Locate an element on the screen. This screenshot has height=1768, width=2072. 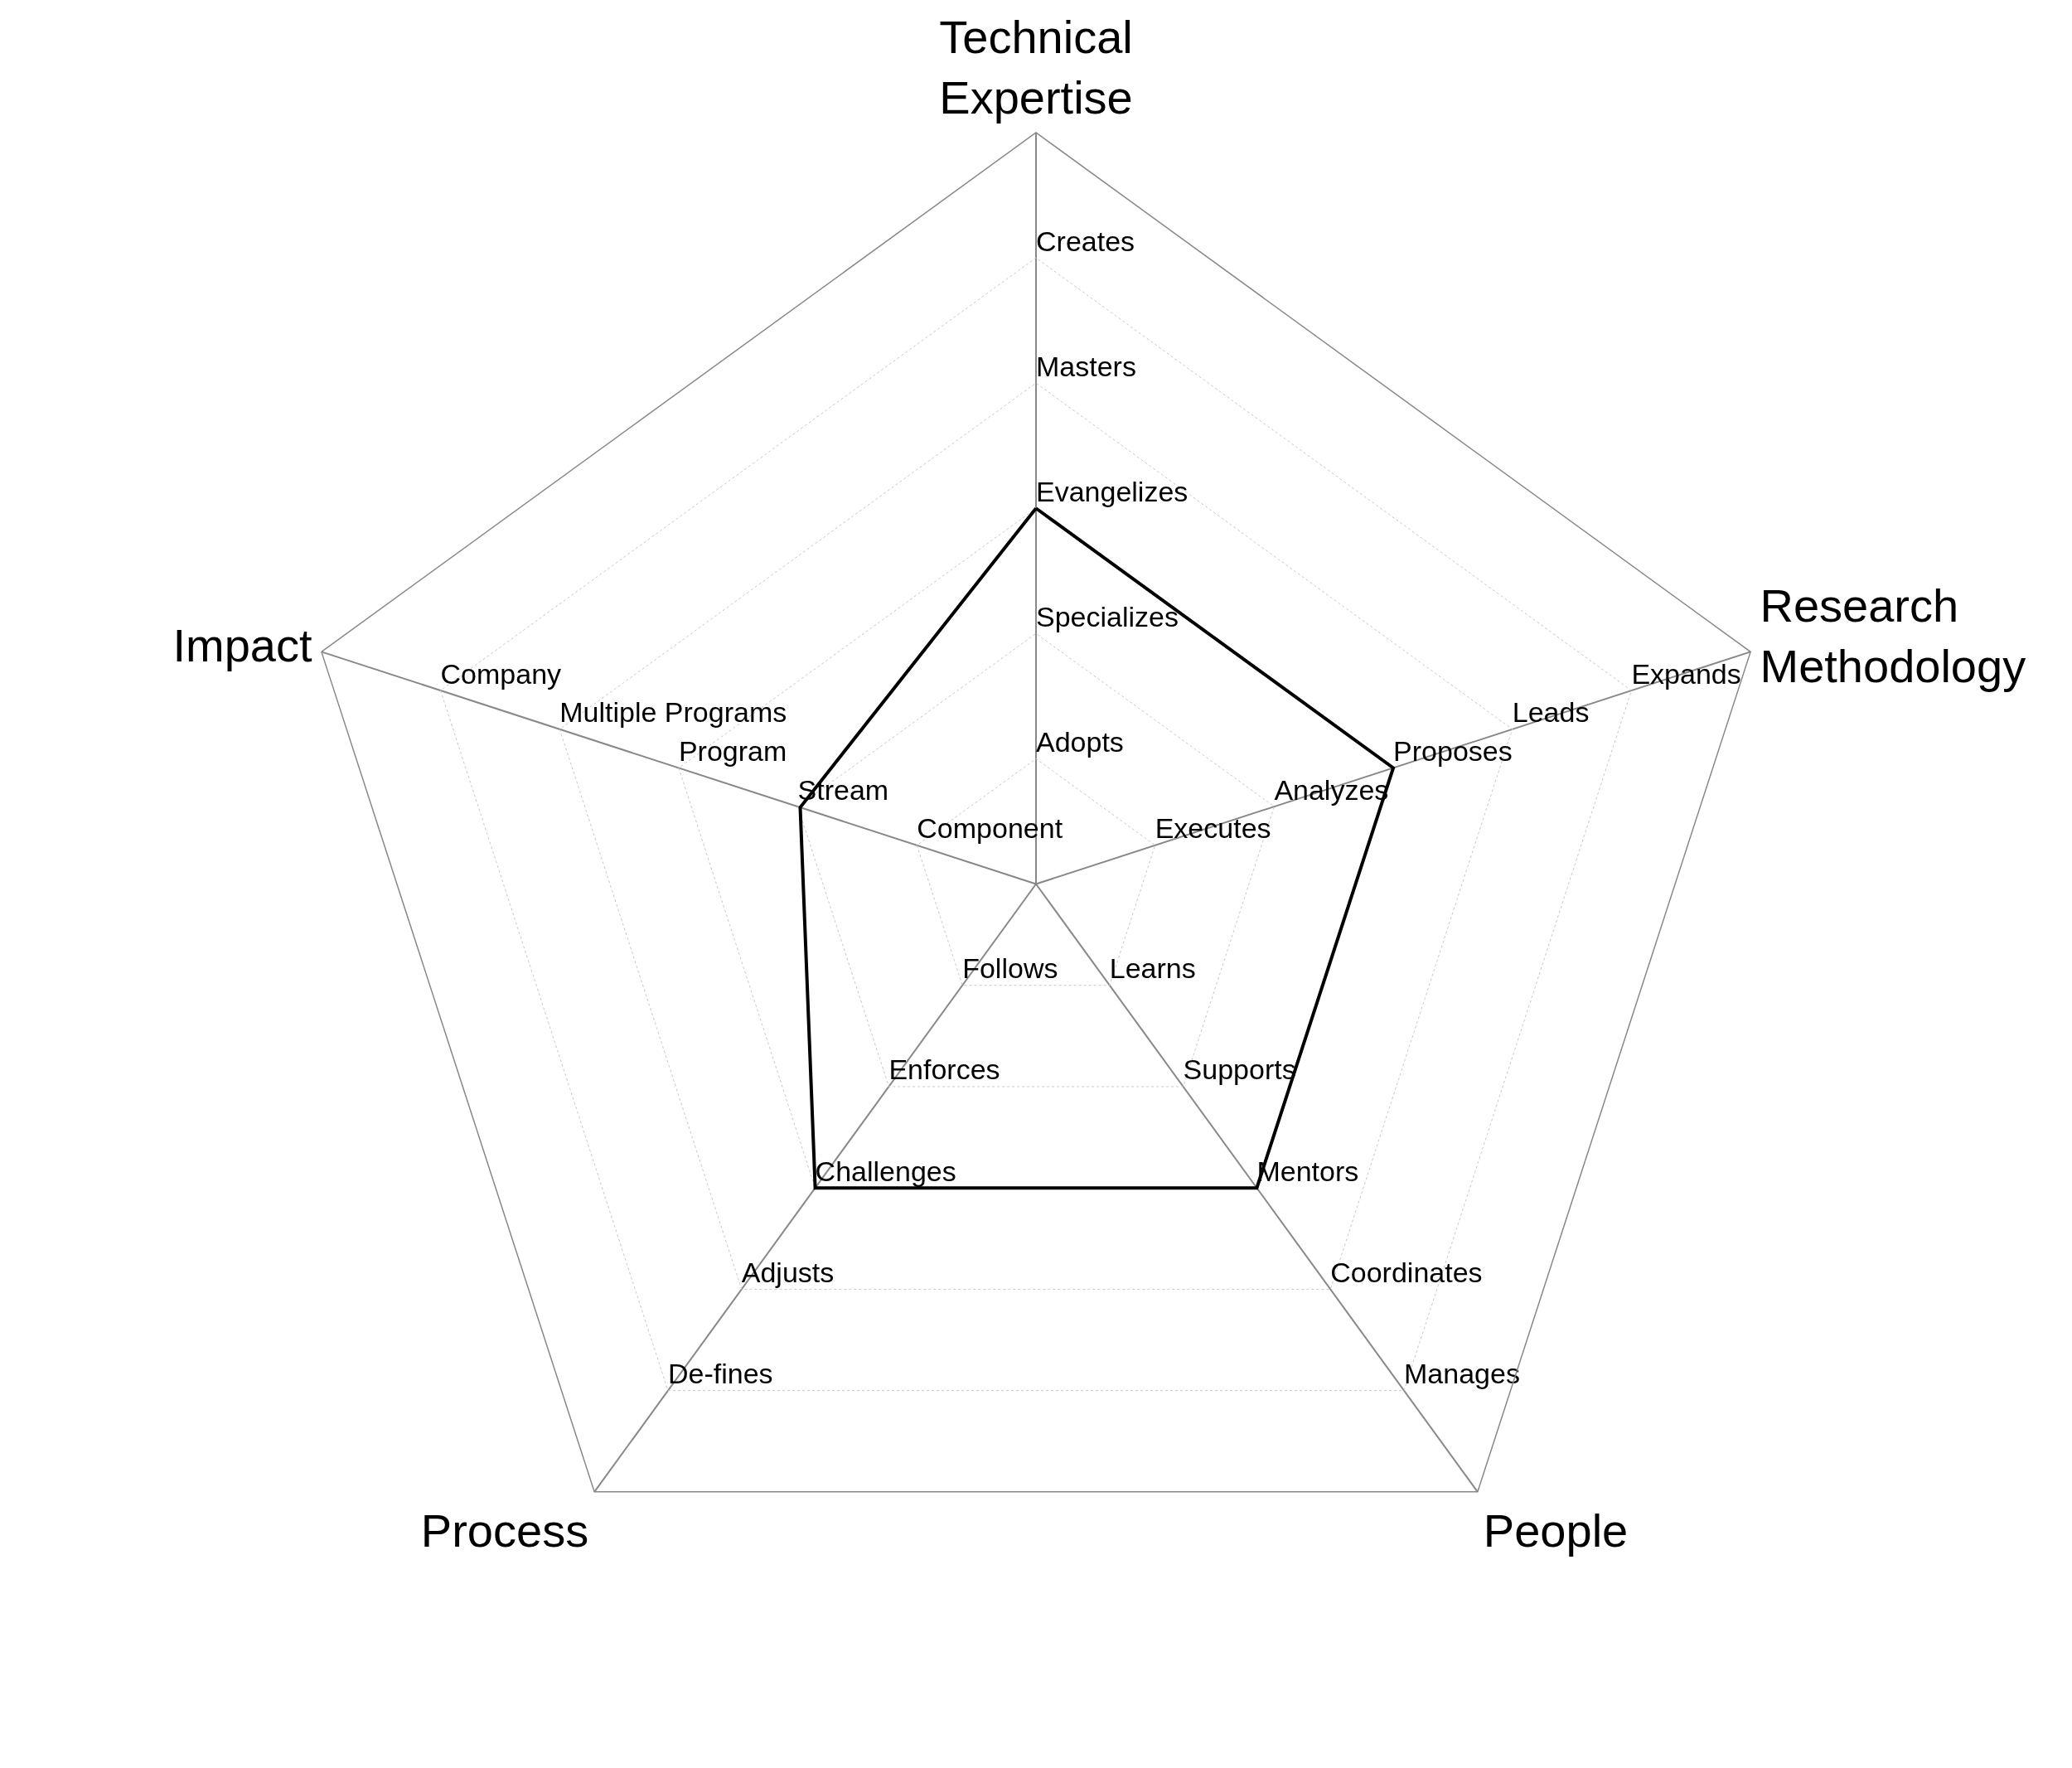
text: Leads is located at coordinates (1551, 712).